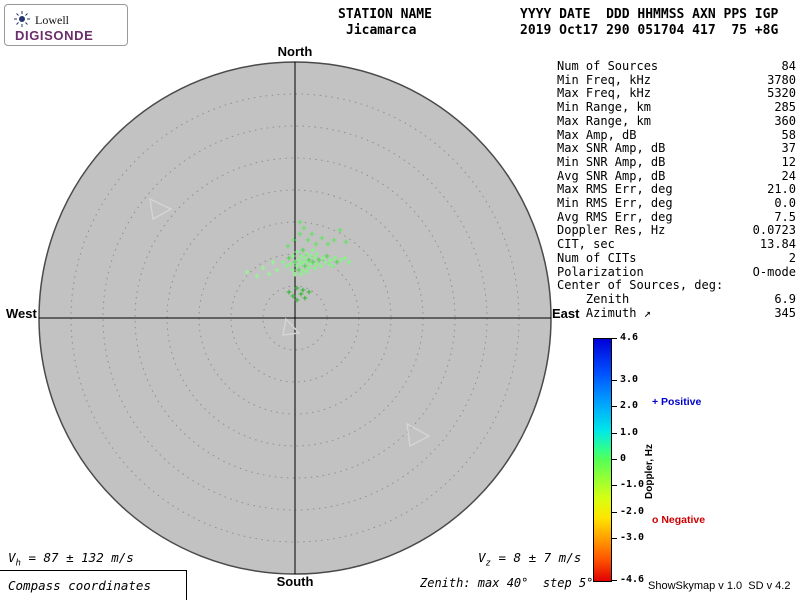 Image resolution: width=800 pixels, height=600 pixels. Describe the element at coordinates (488, 563) in the screenshot. I see `vz-subscript: z` at that location.